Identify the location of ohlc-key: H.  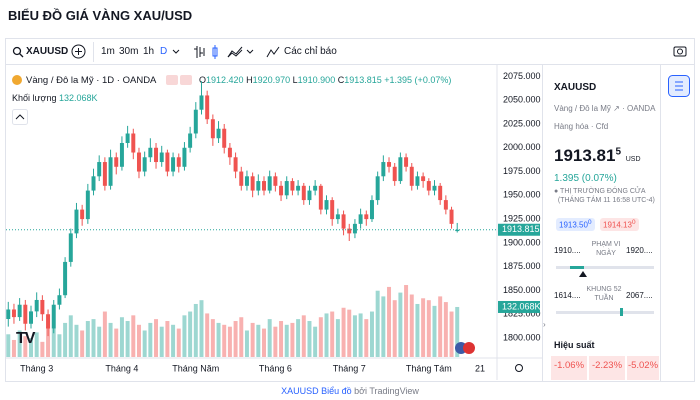
(249, 80).